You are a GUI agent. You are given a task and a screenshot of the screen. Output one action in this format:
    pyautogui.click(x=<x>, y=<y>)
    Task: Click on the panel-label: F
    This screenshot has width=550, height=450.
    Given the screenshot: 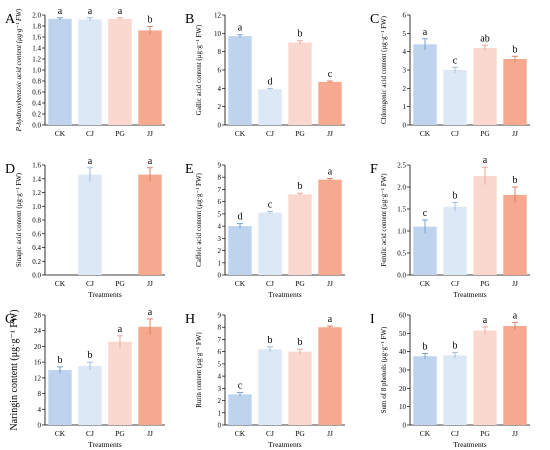 What is the action you would take?
    pyautogui.click(x=374, y=169)
    